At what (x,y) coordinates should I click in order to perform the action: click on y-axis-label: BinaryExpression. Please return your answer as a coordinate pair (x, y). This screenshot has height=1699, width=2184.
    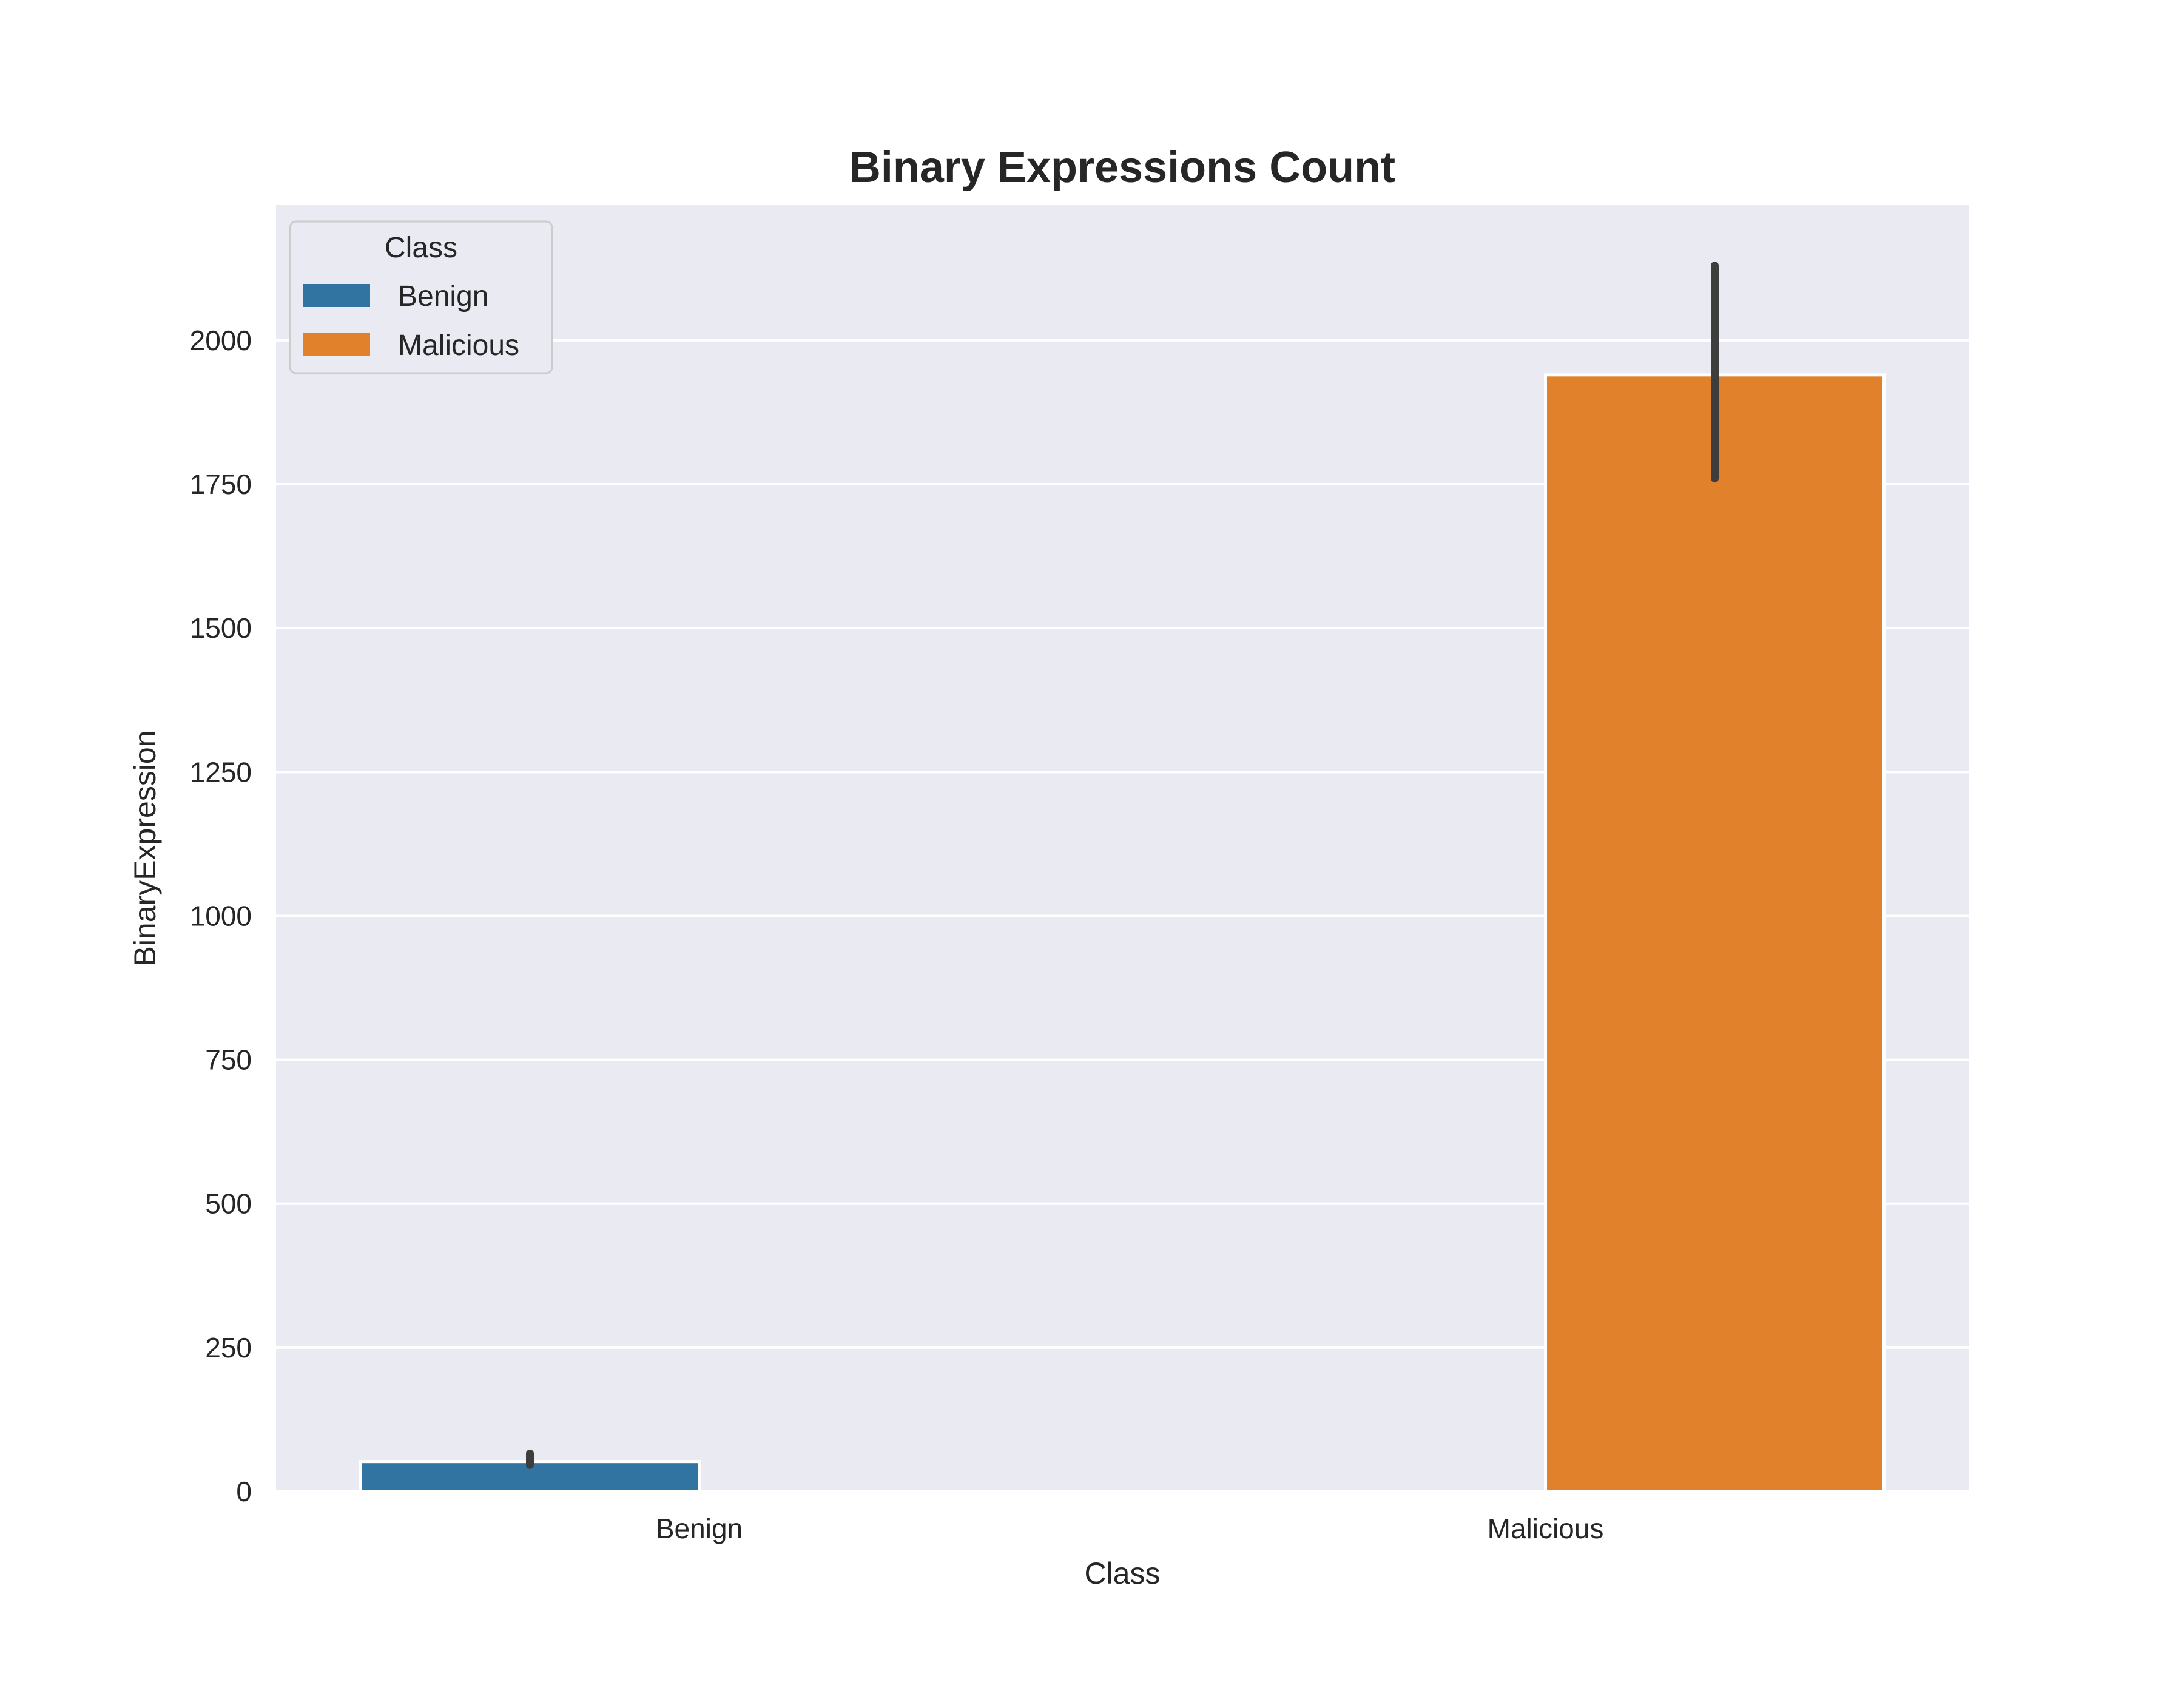
    Looking at the image, I should click on (145, 848).